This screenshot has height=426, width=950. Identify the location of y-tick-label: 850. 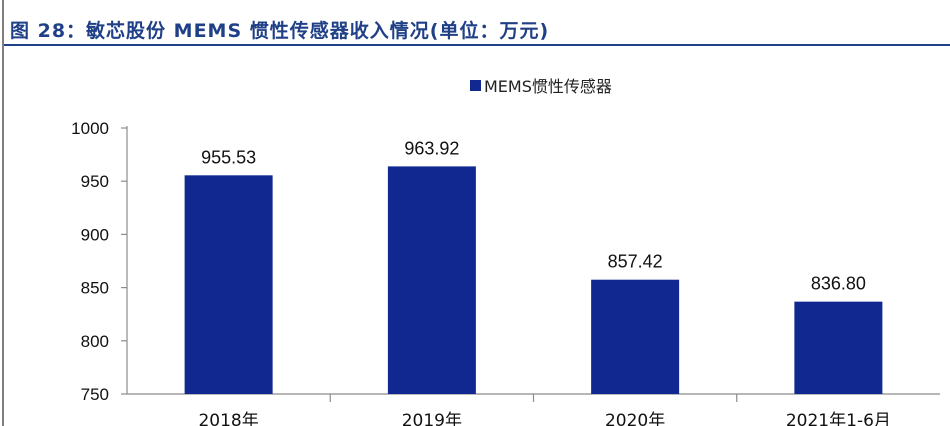
(95, 288).